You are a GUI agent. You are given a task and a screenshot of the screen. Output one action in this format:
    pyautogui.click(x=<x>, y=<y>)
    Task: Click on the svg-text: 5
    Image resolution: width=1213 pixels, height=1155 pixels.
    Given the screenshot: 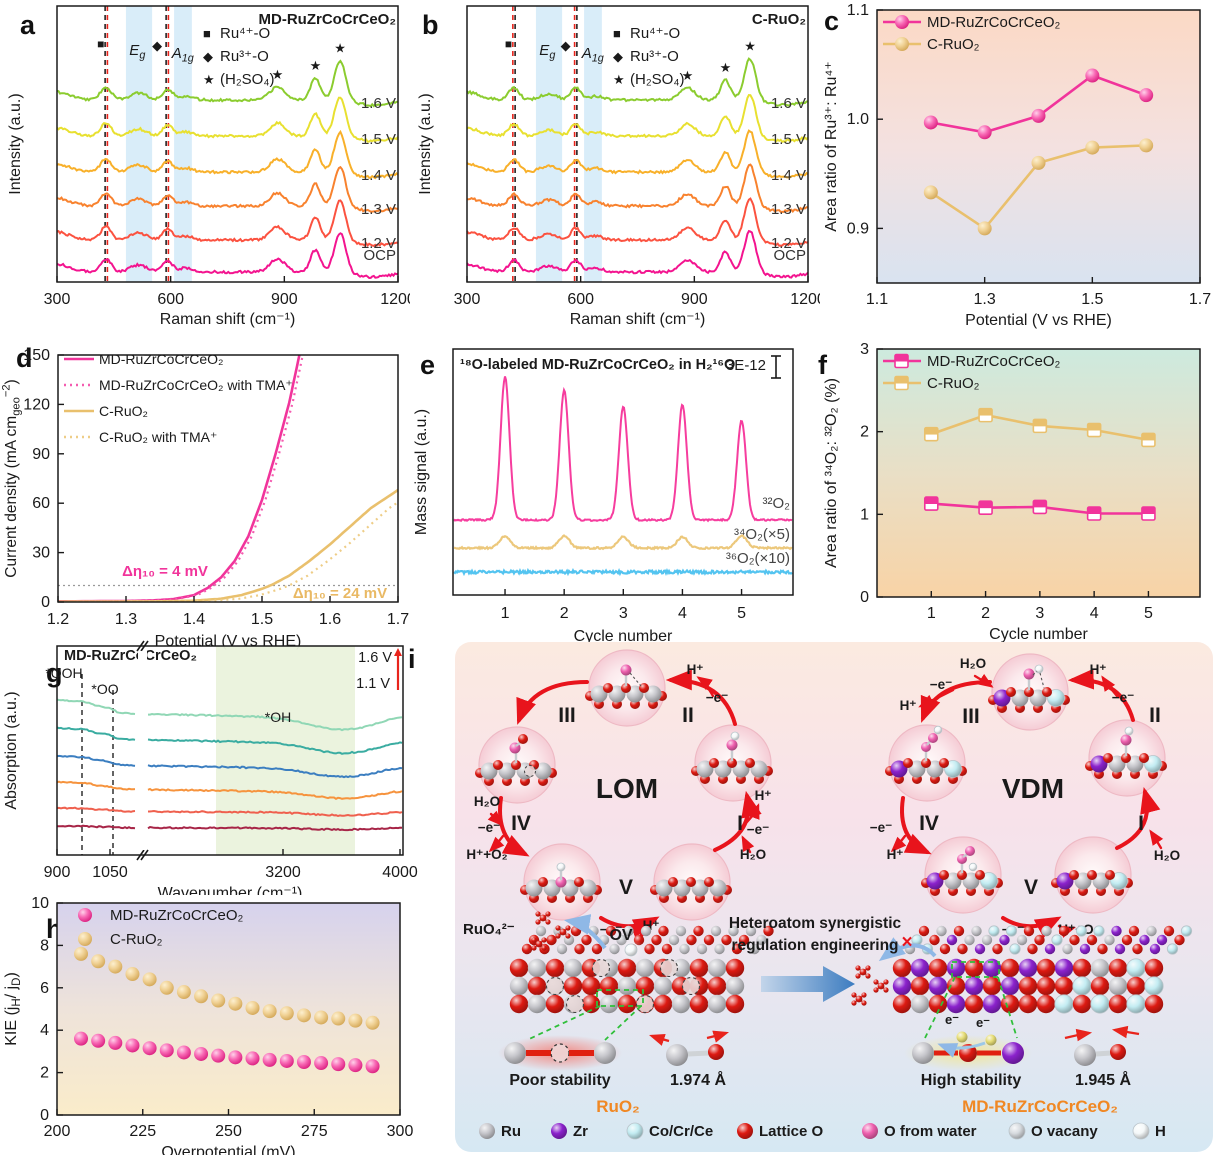 What is the action you would take?
    pyautogui.click(x=741, y=613)
    